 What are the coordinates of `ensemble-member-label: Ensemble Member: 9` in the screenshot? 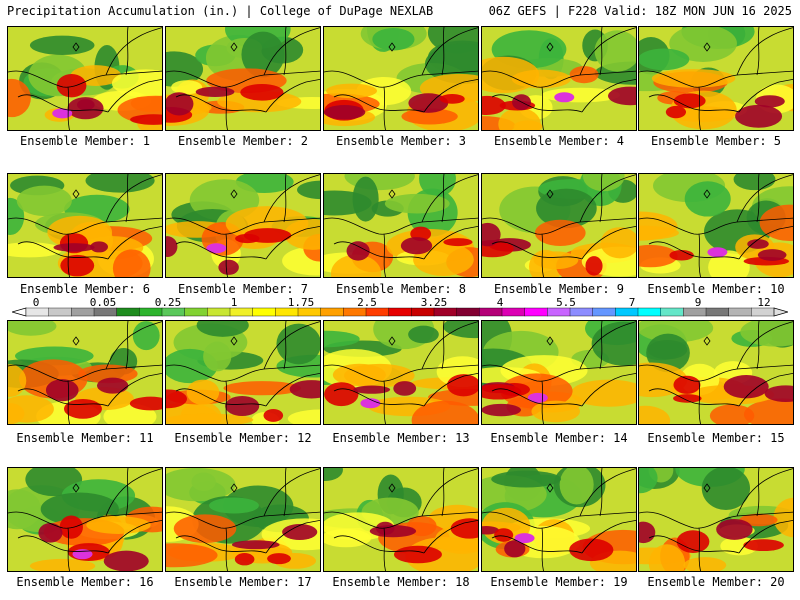 It's located at (559, 289).